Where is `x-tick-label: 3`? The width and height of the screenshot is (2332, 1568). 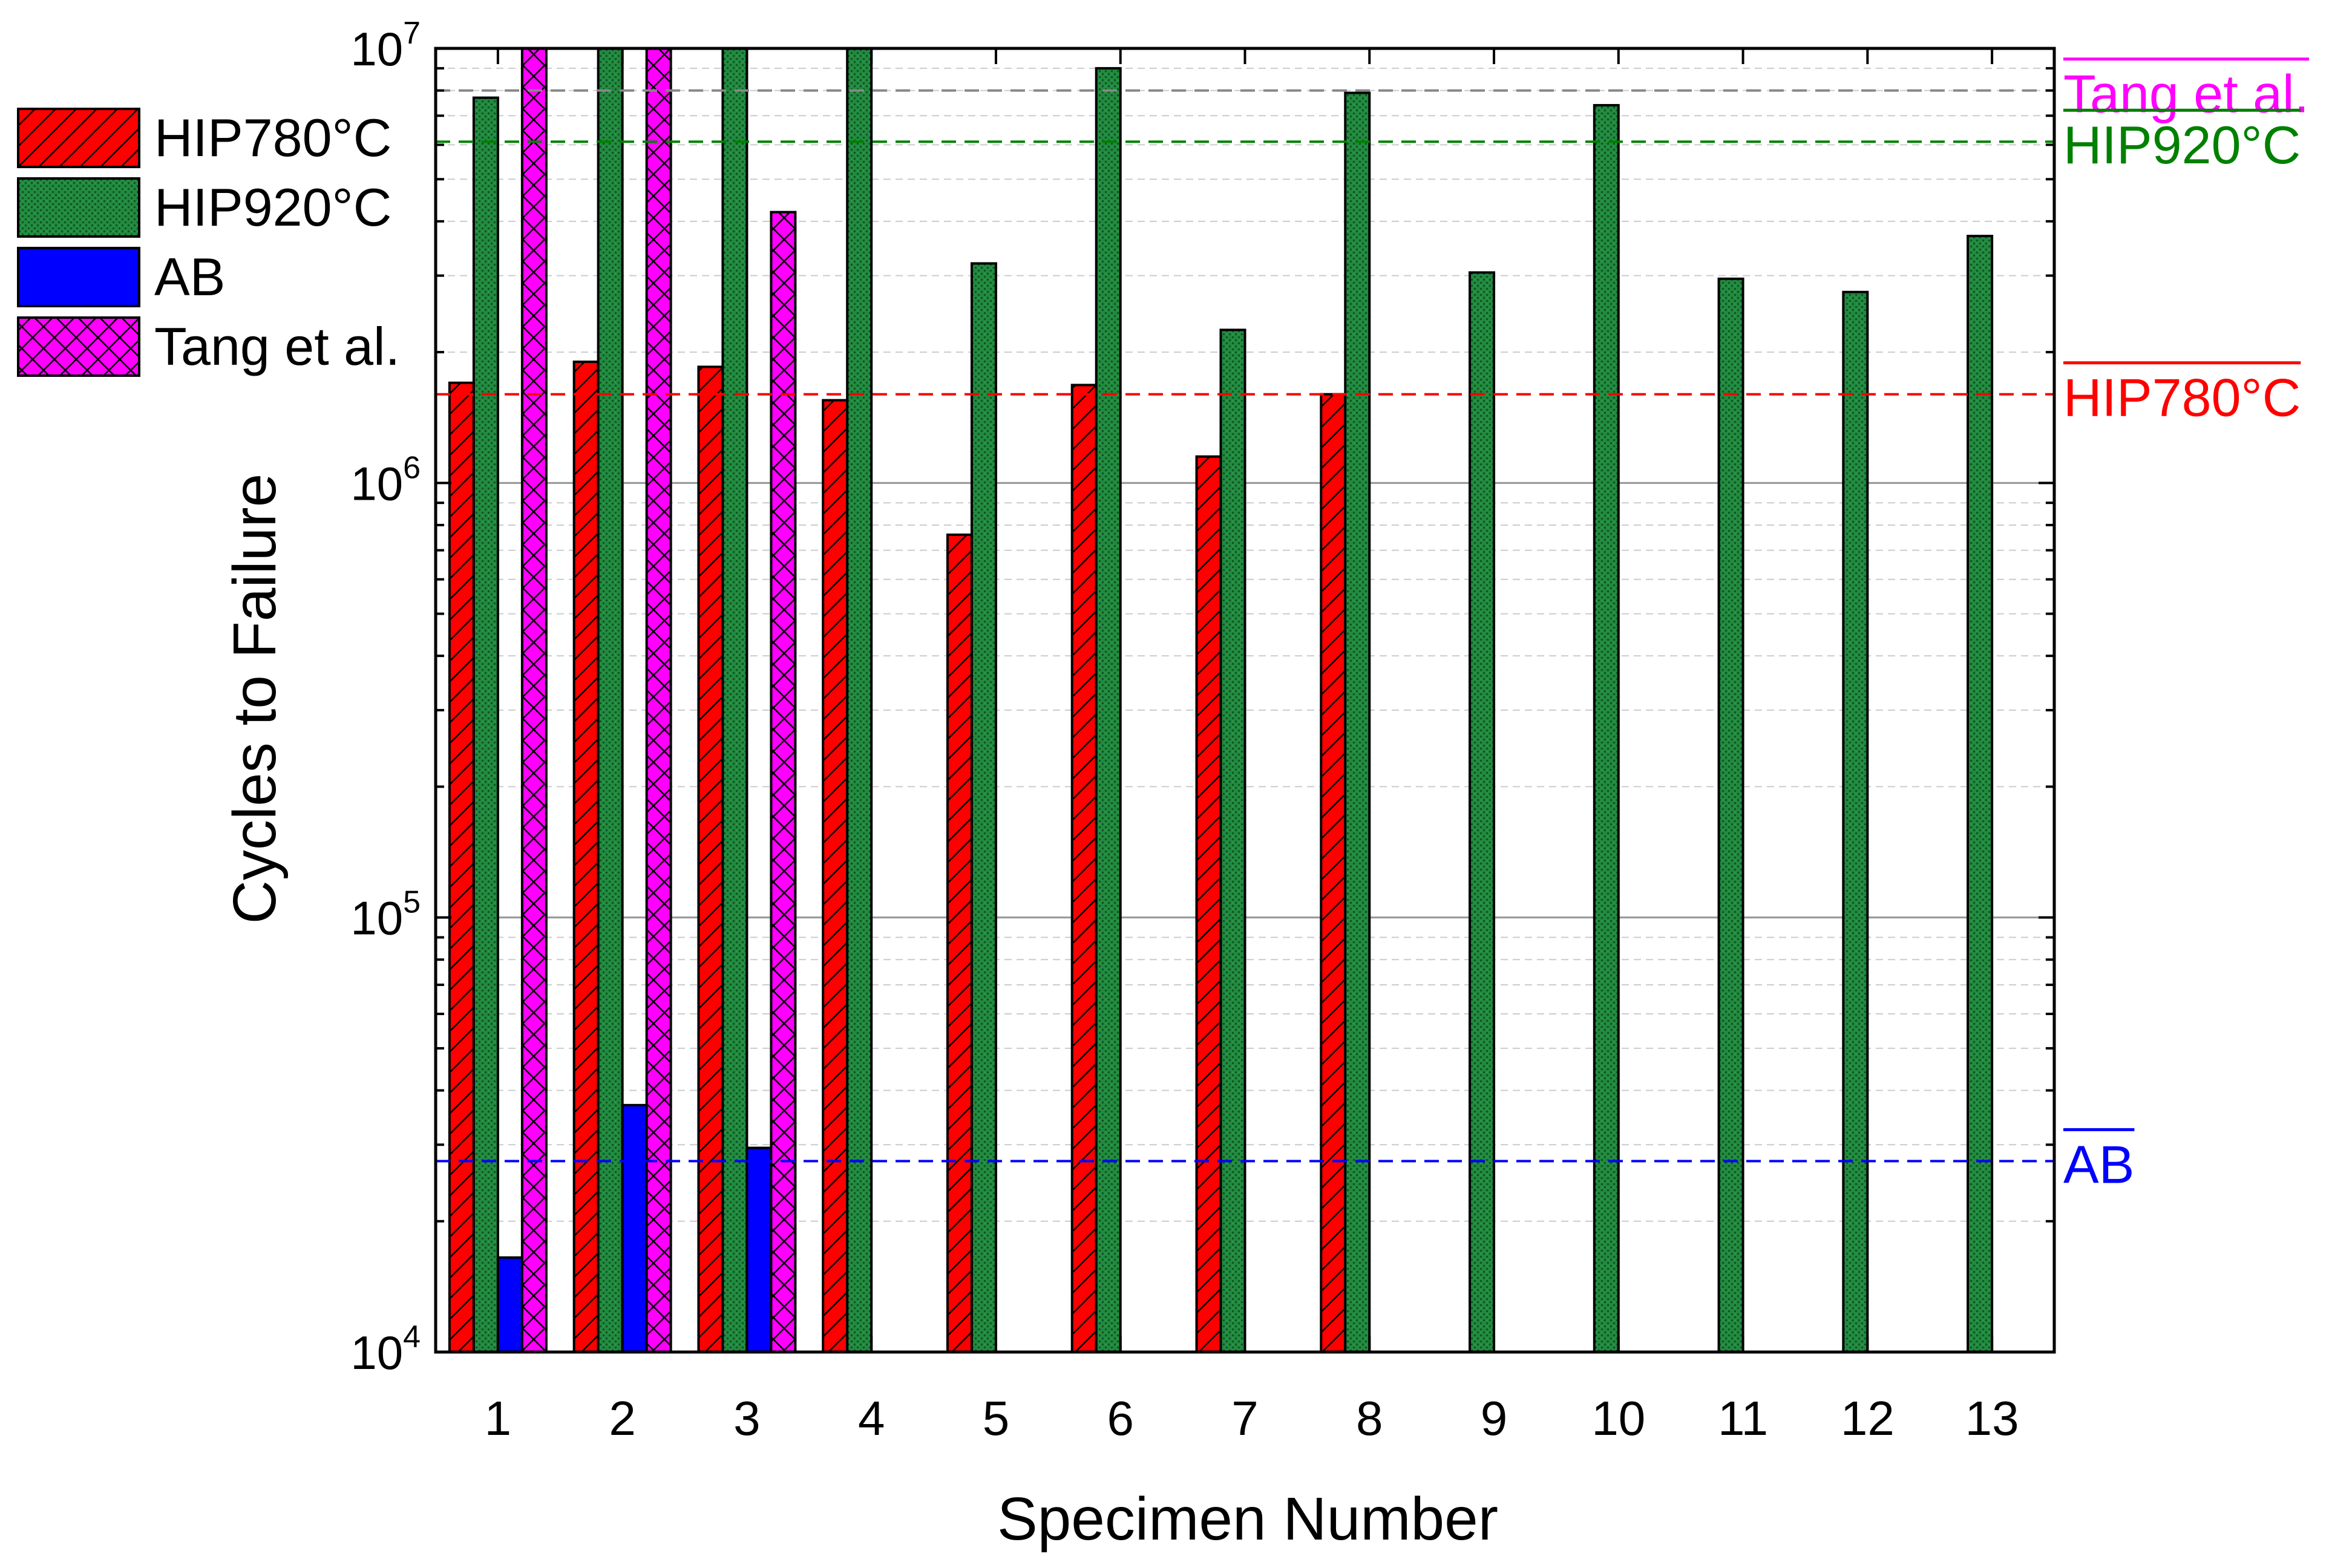
x-tick-label: 3 is located at coordinates (747, 1418).